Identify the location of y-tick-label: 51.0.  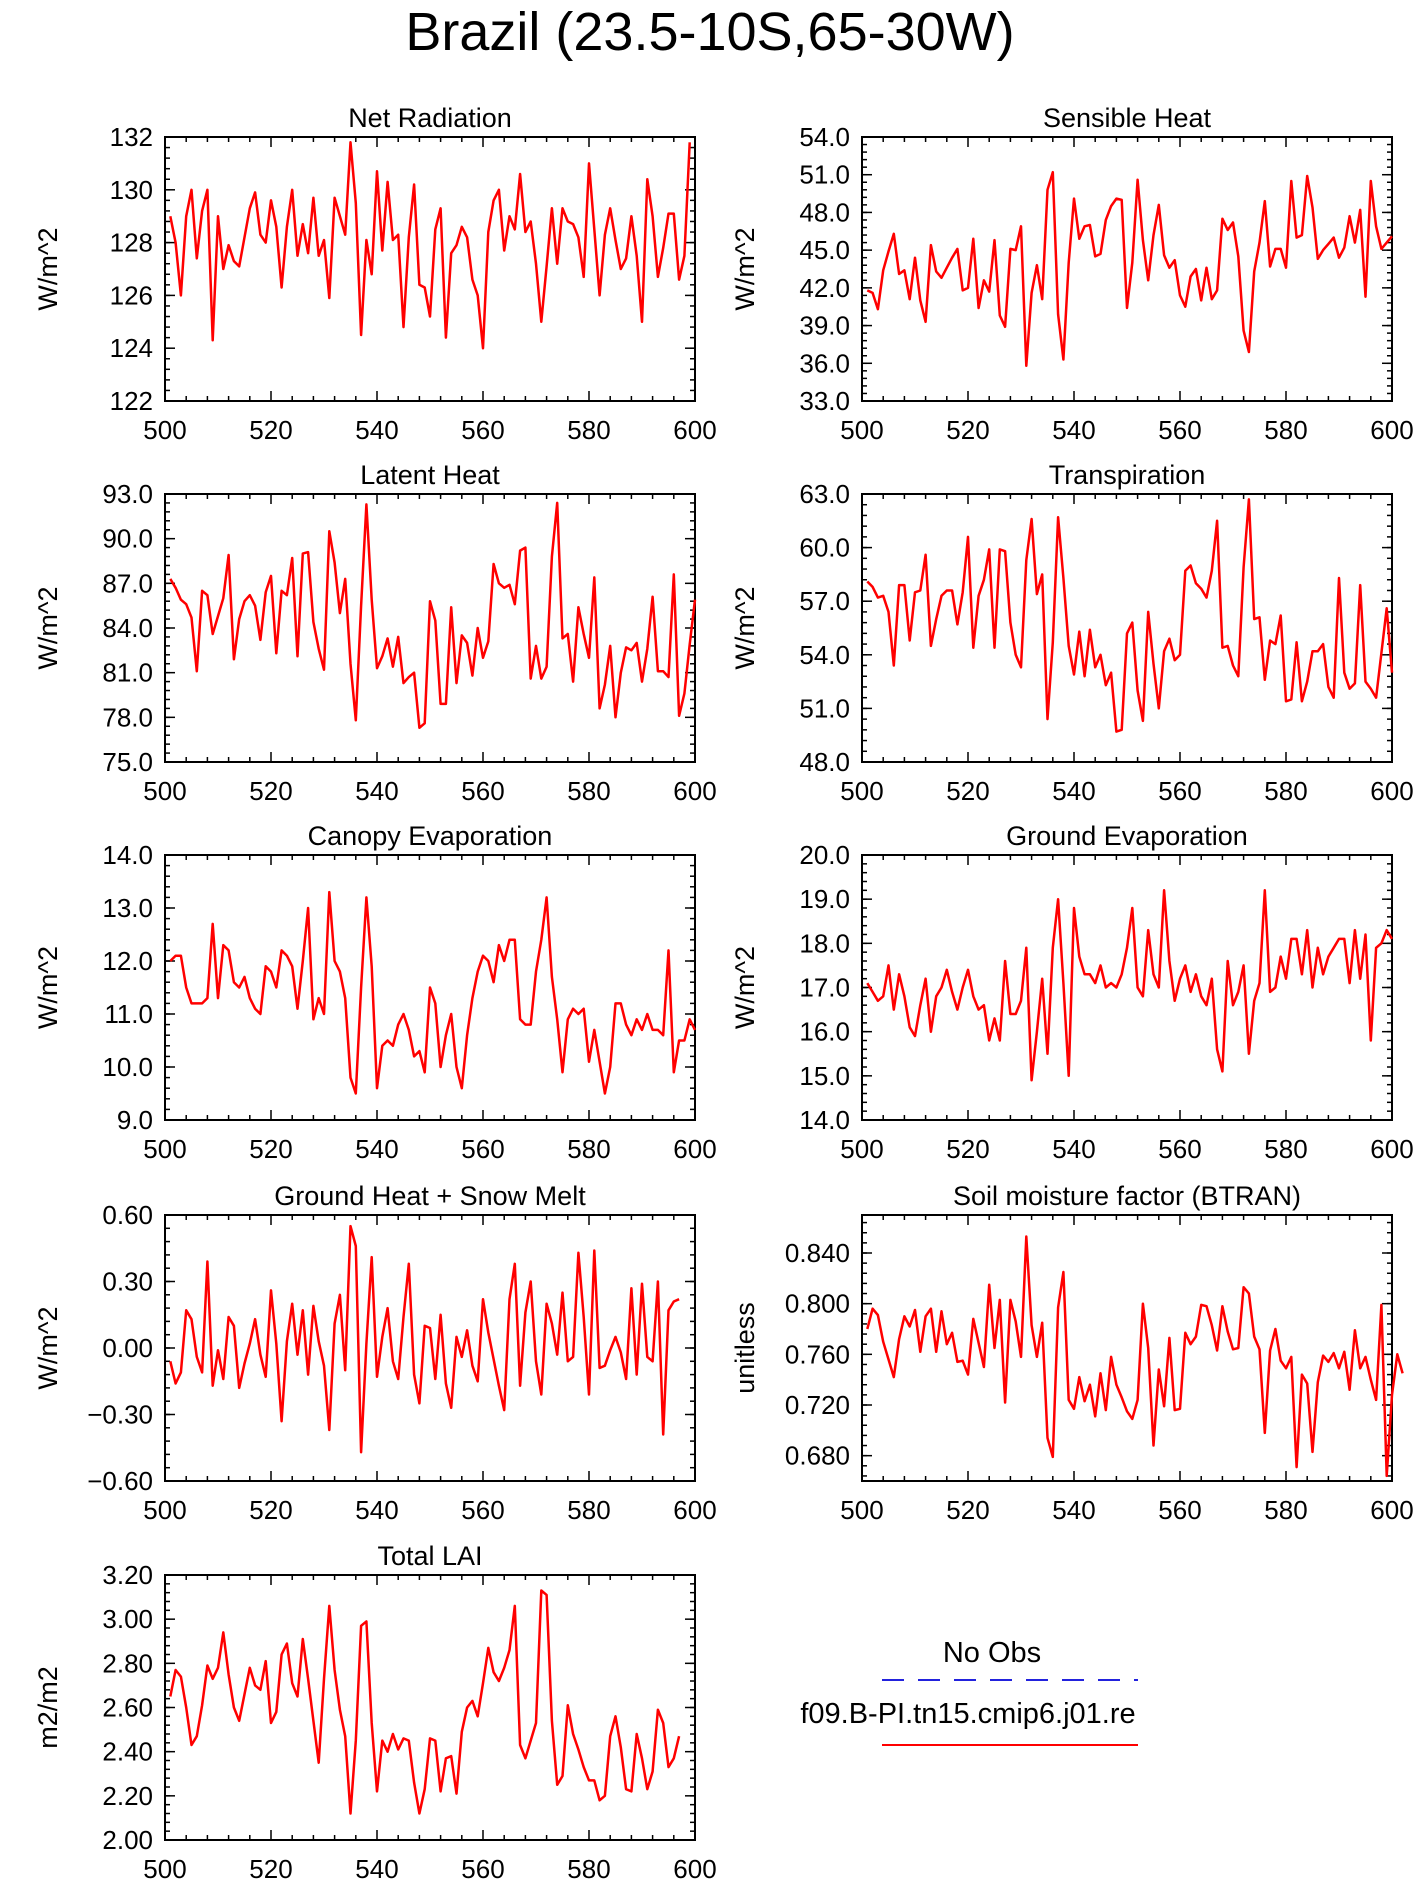
(824, 175).